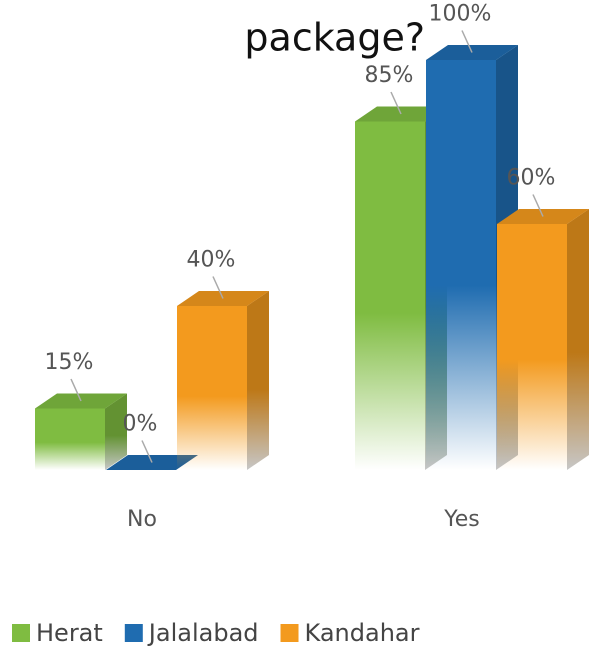  What do you see at coordinates (203, 632) in the screenshot?
I see `legend-label: Jalalabad` at bounding box center [203, 632].